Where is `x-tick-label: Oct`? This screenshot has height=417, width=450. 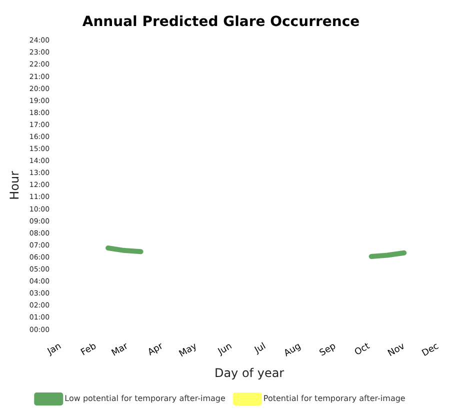 x-tick-label: Oct is located at coordinates (362, 349).